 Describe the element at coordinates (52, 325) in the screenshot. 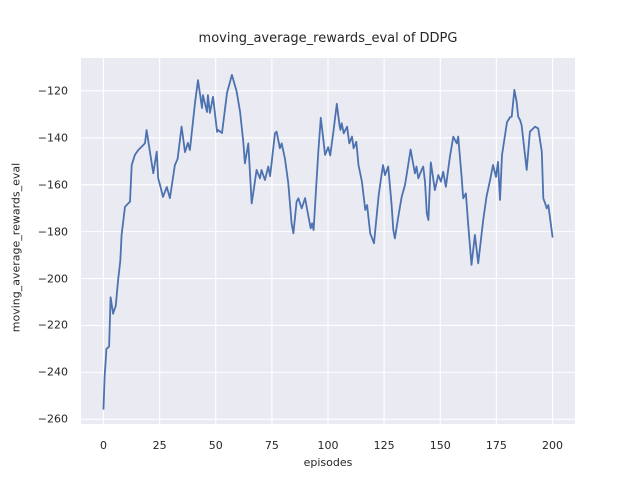

I see `y-tick-label: −220` at that location.